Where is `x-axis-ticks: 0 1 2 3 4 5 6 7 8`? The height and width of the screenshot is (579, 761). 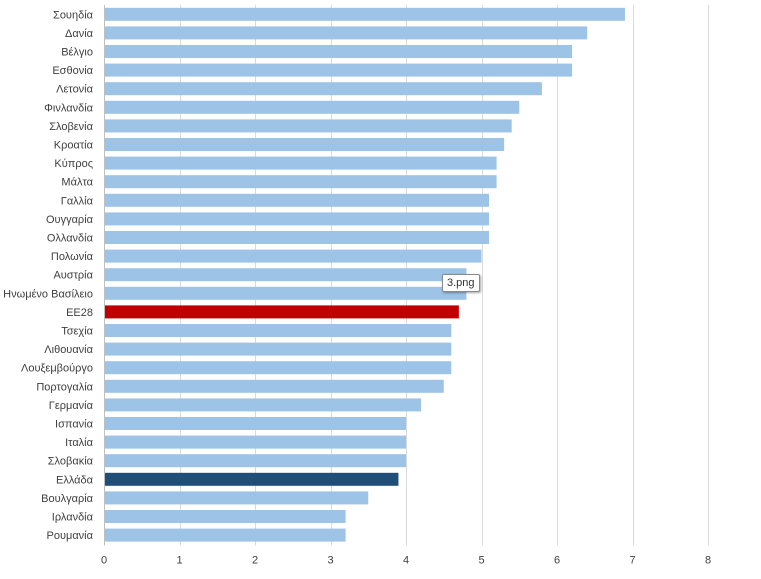 x-axis-ticks: 0 1 2 3 4 5 6 7 8 is located at coordinates (406, 560).